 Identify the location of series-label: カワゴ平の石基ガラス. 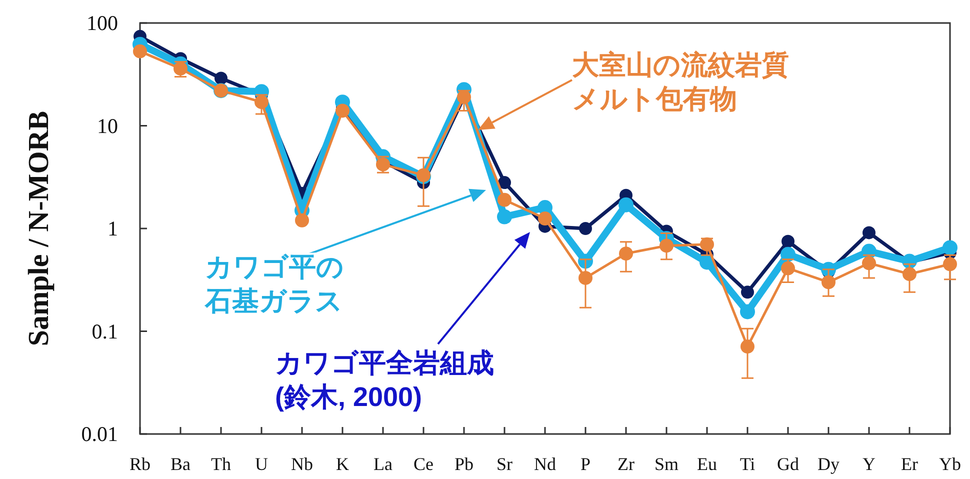
(274, 284).